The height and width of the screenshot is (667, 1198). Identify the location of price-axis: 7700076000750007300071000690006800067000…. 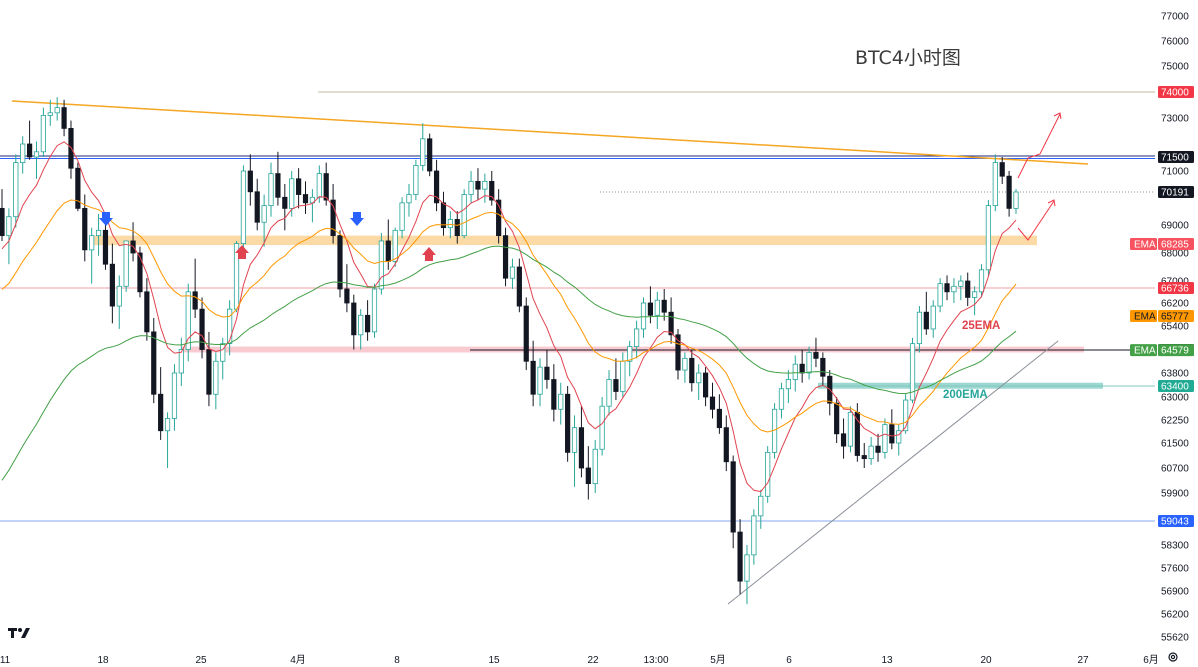
(1175, 328).